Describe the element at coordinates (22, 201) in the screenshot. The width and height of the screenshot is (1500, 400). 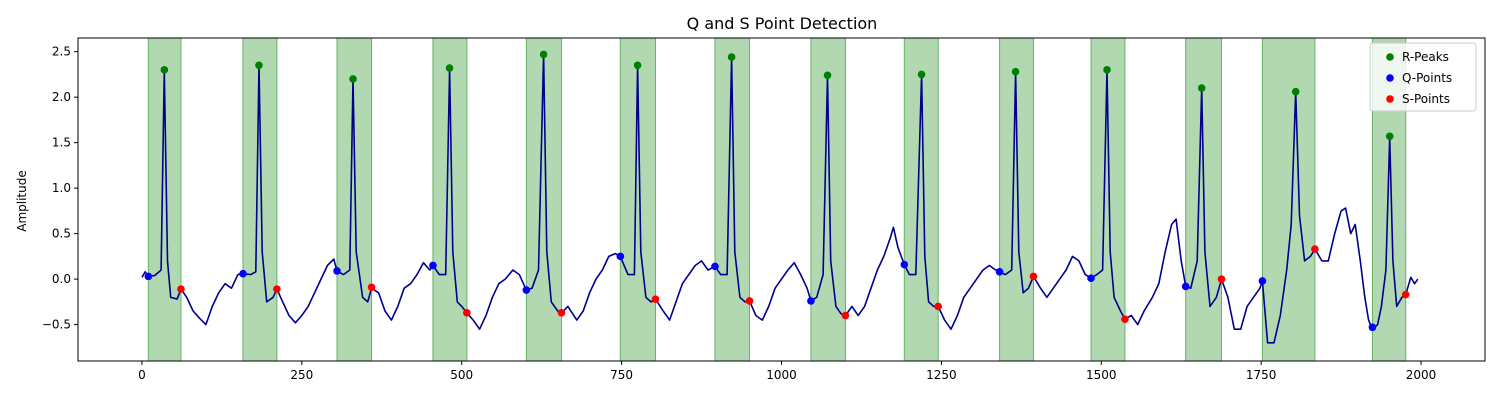
I see `y-axis-label: Amplitude` at that location.